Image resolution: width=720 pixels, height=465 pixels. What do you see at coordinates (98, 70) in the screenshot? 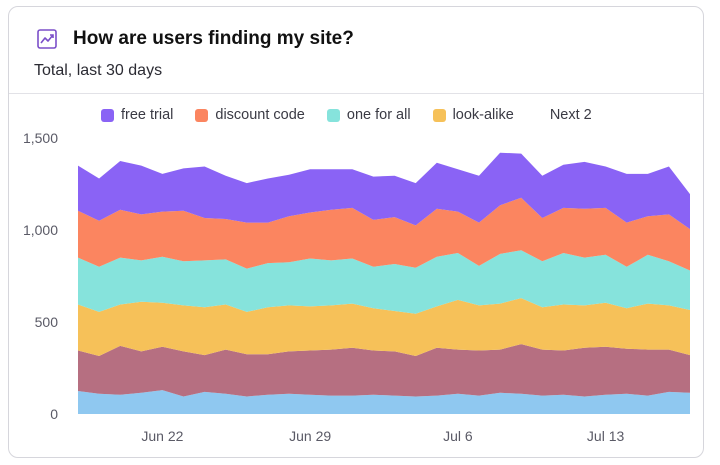
I see `chart-subtitle: Total, last 30 days` at bounding box center [98, 70].